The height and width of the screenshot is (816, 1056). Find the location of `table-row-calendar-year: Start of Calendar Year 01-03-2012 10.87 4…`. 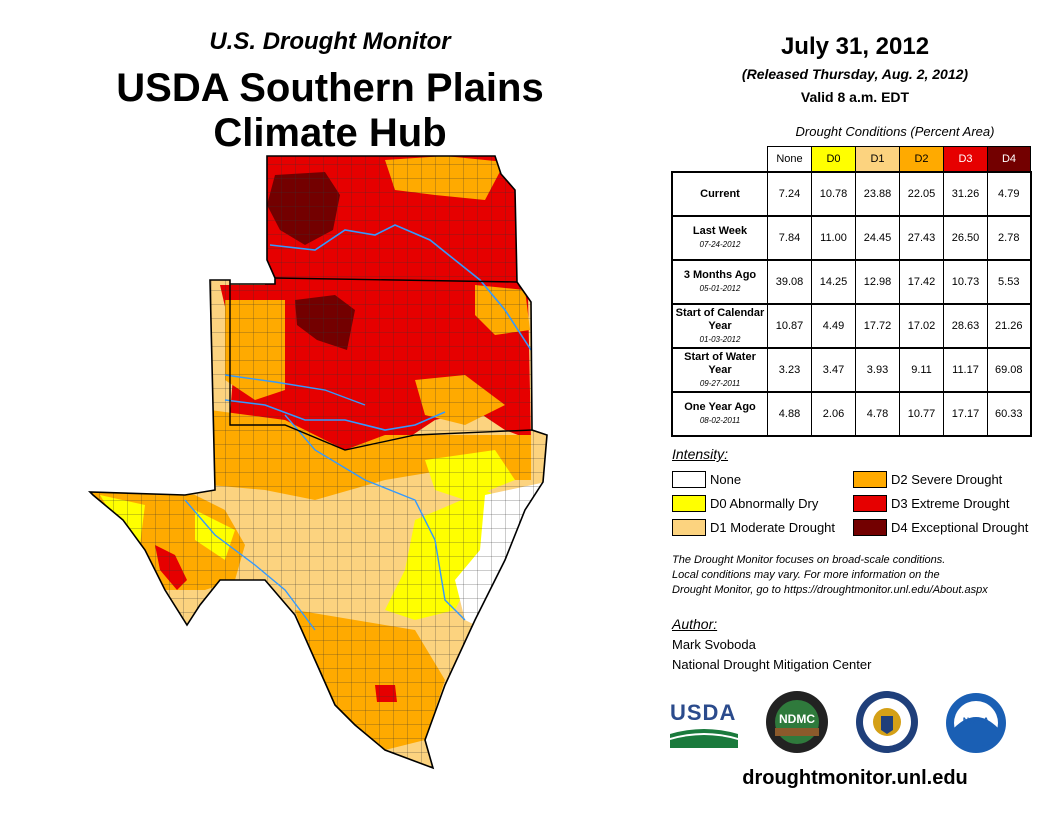

table-row-calendar-year: Start of Calendar Year 01-03-2012 10.87 4… is located at coordinates (851, 326).